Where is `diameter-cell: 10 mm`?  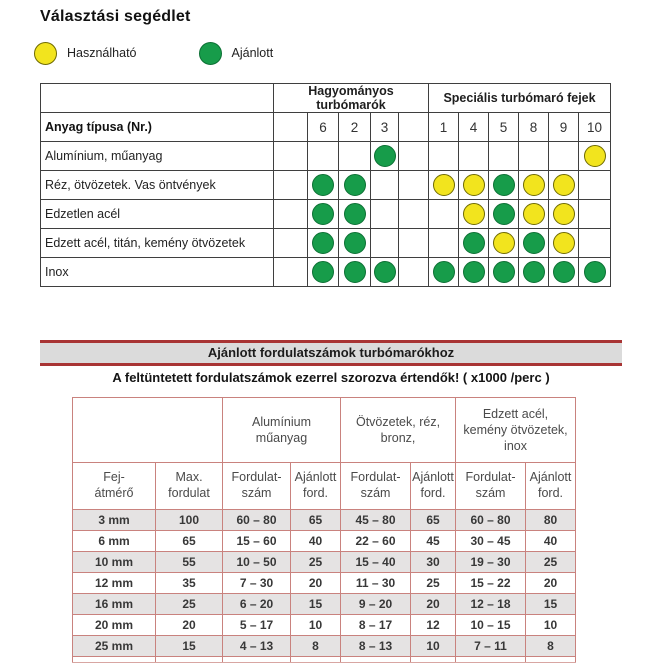 diameter-cell: 10 mm is located at coordinates (114, 562).